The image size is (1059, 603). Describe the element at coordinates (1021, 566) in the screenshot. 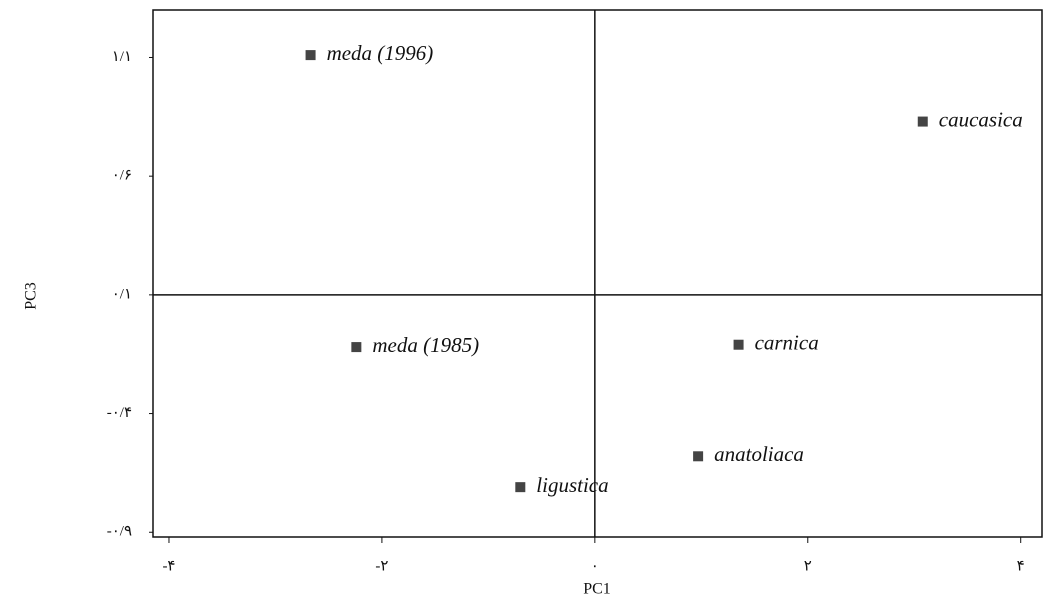

I see `x-tick-label: ۴` at that location.